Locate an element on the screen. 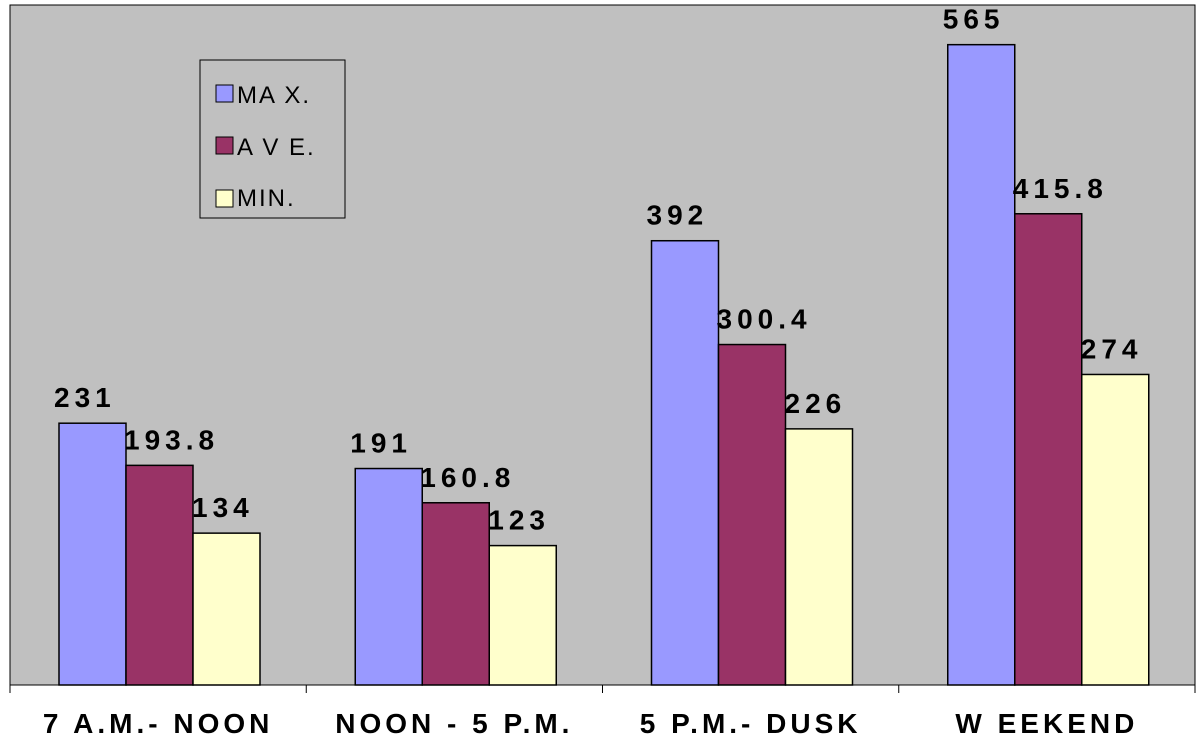 The width and height of the screenshot is (1198, 745). data-label: 274 is located at coordinates (1112, 348).